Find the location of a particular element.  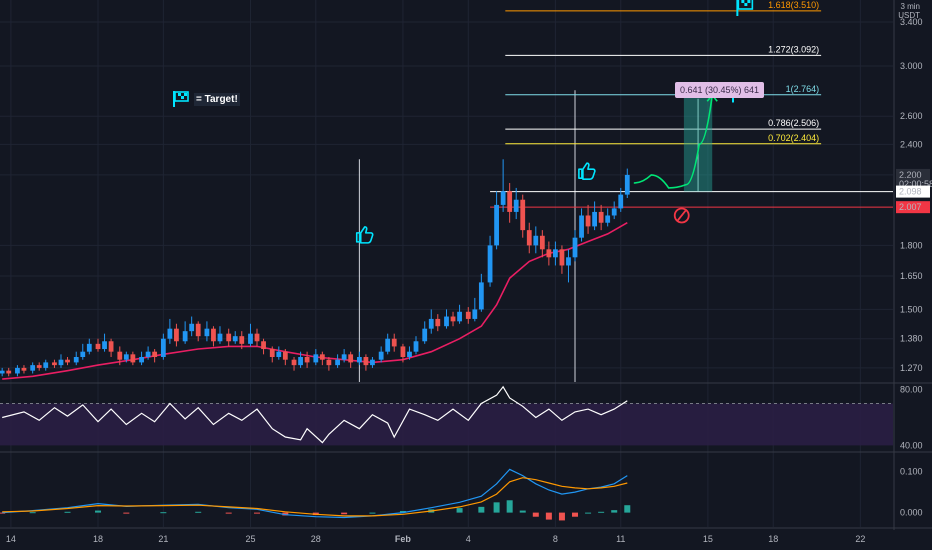

time-tick-label: 25 is located at coordinates (250, 539).